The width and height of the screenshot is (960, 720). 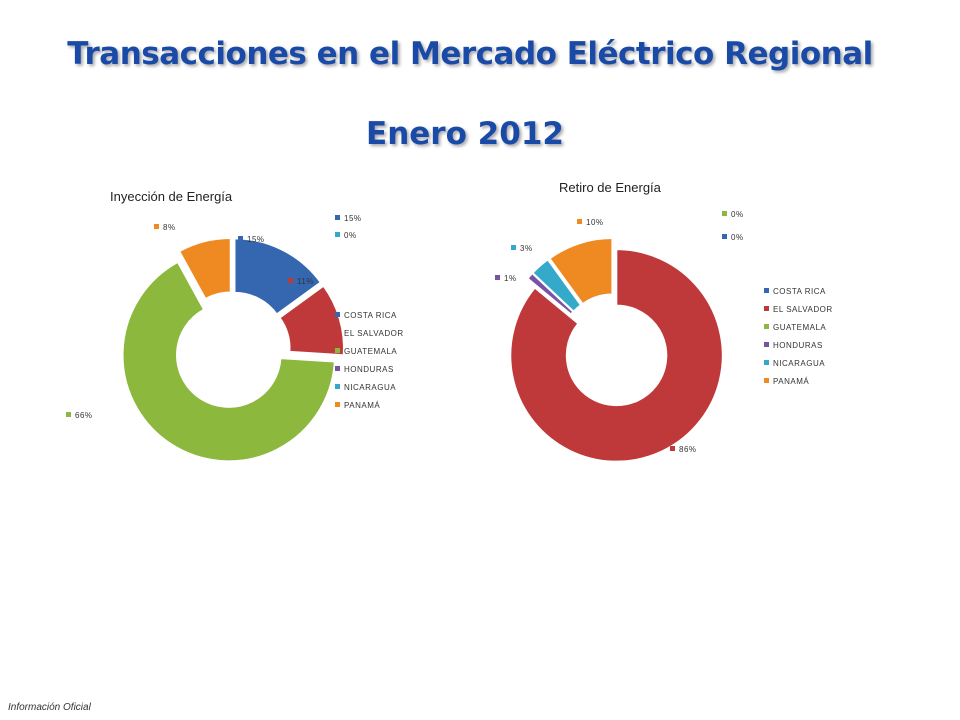 What do you see at coordinates (497, 277) in the screenshot?
I see `label-marker-honduras` at bounding box center [497, 277].